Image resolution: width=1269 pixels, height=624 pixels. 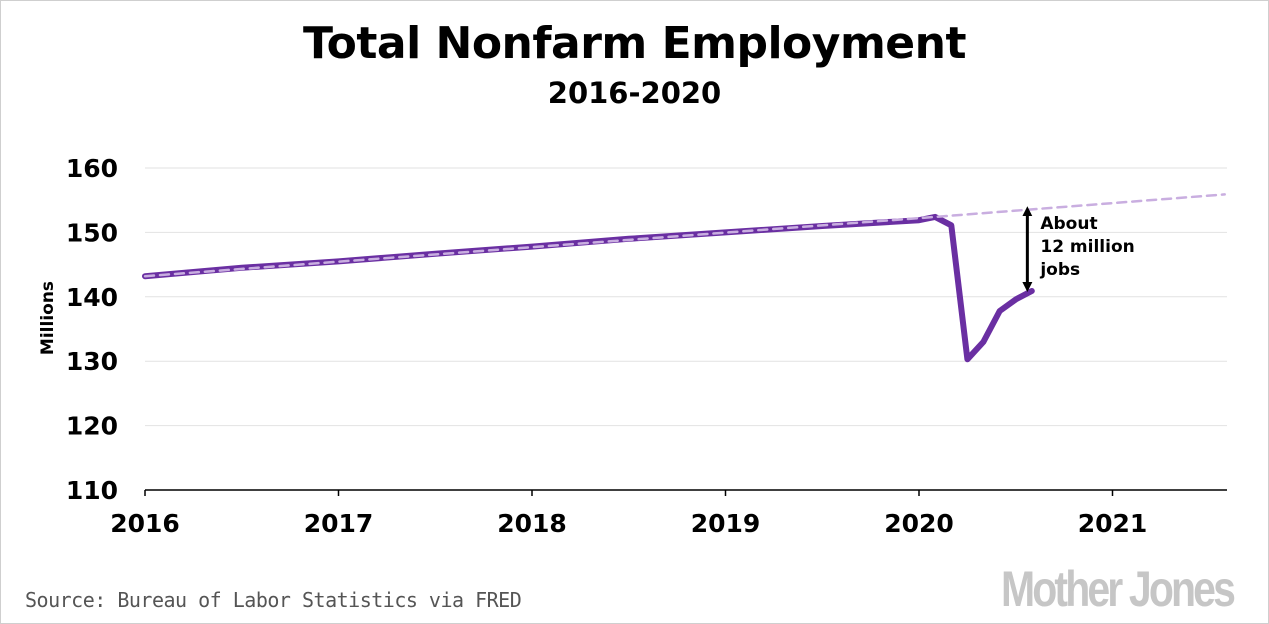 What do you see at coordinates (634, 43) in the screenshot?
I see `chart-title: Total Nonfarm Employment` at bounding box center [634, 43].